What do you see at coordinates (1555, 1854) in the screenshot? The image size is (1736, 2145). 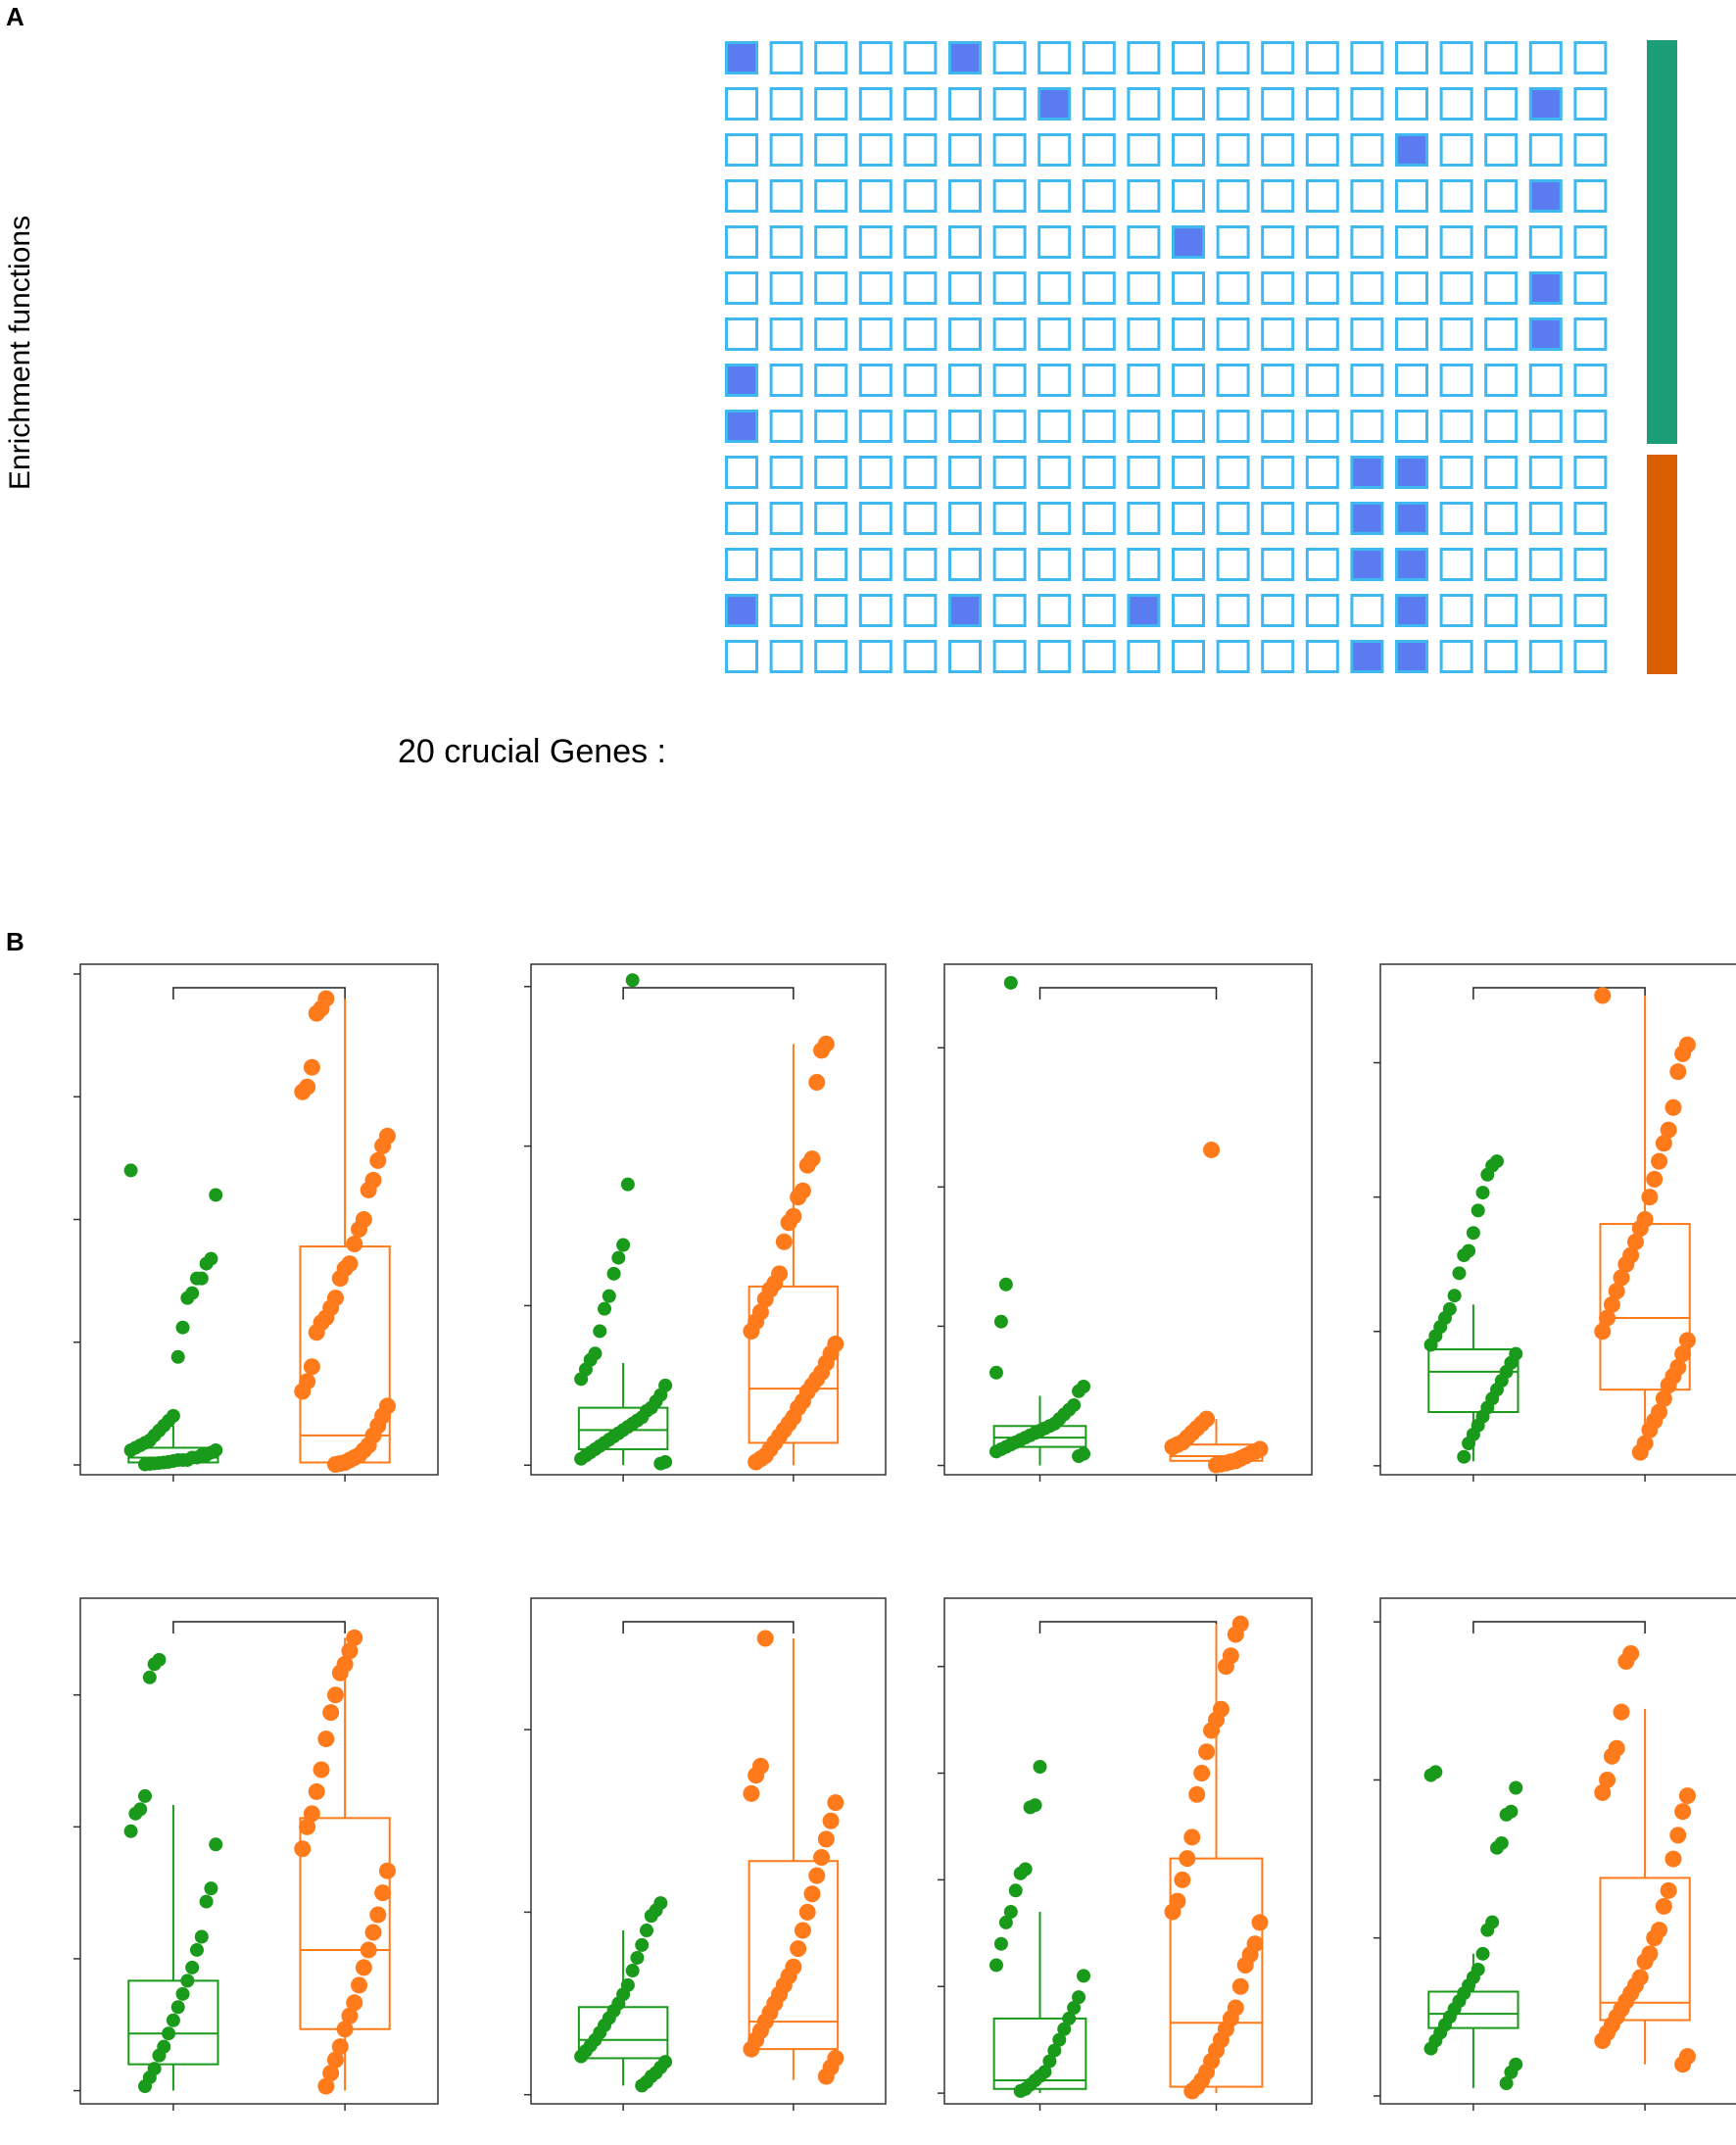 I see `boxplot-sidt2` at bounding box center [1555, 1854].